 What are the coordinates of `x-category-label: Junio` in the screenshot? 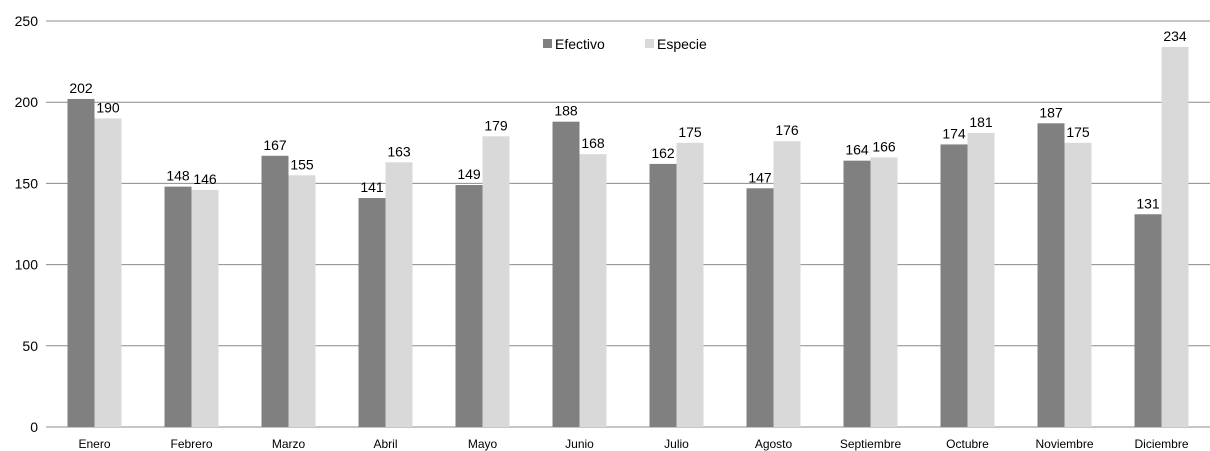 It's located at (579, 444).